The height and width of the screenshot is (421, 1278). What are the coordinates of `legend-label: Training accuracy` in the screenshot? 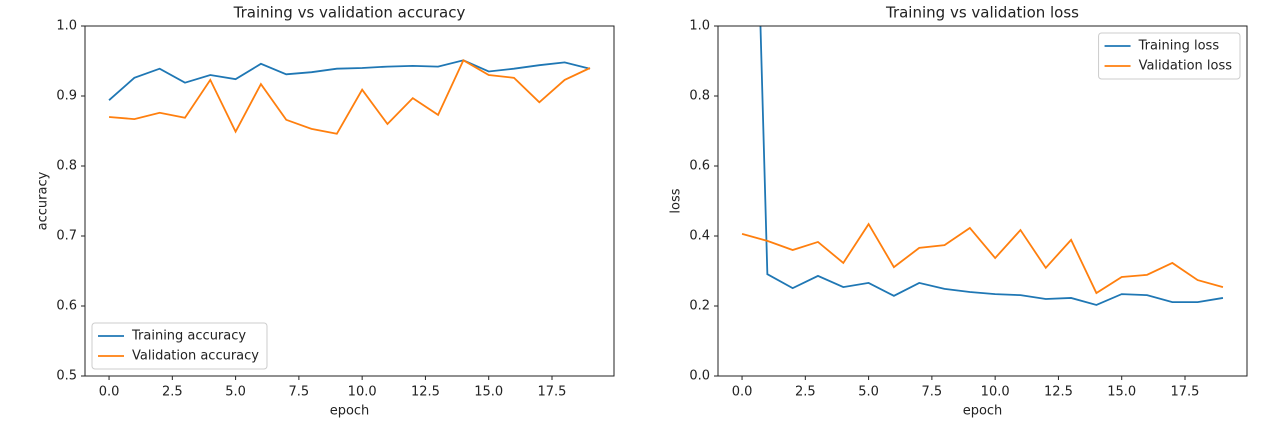 It's located at (188, 336).